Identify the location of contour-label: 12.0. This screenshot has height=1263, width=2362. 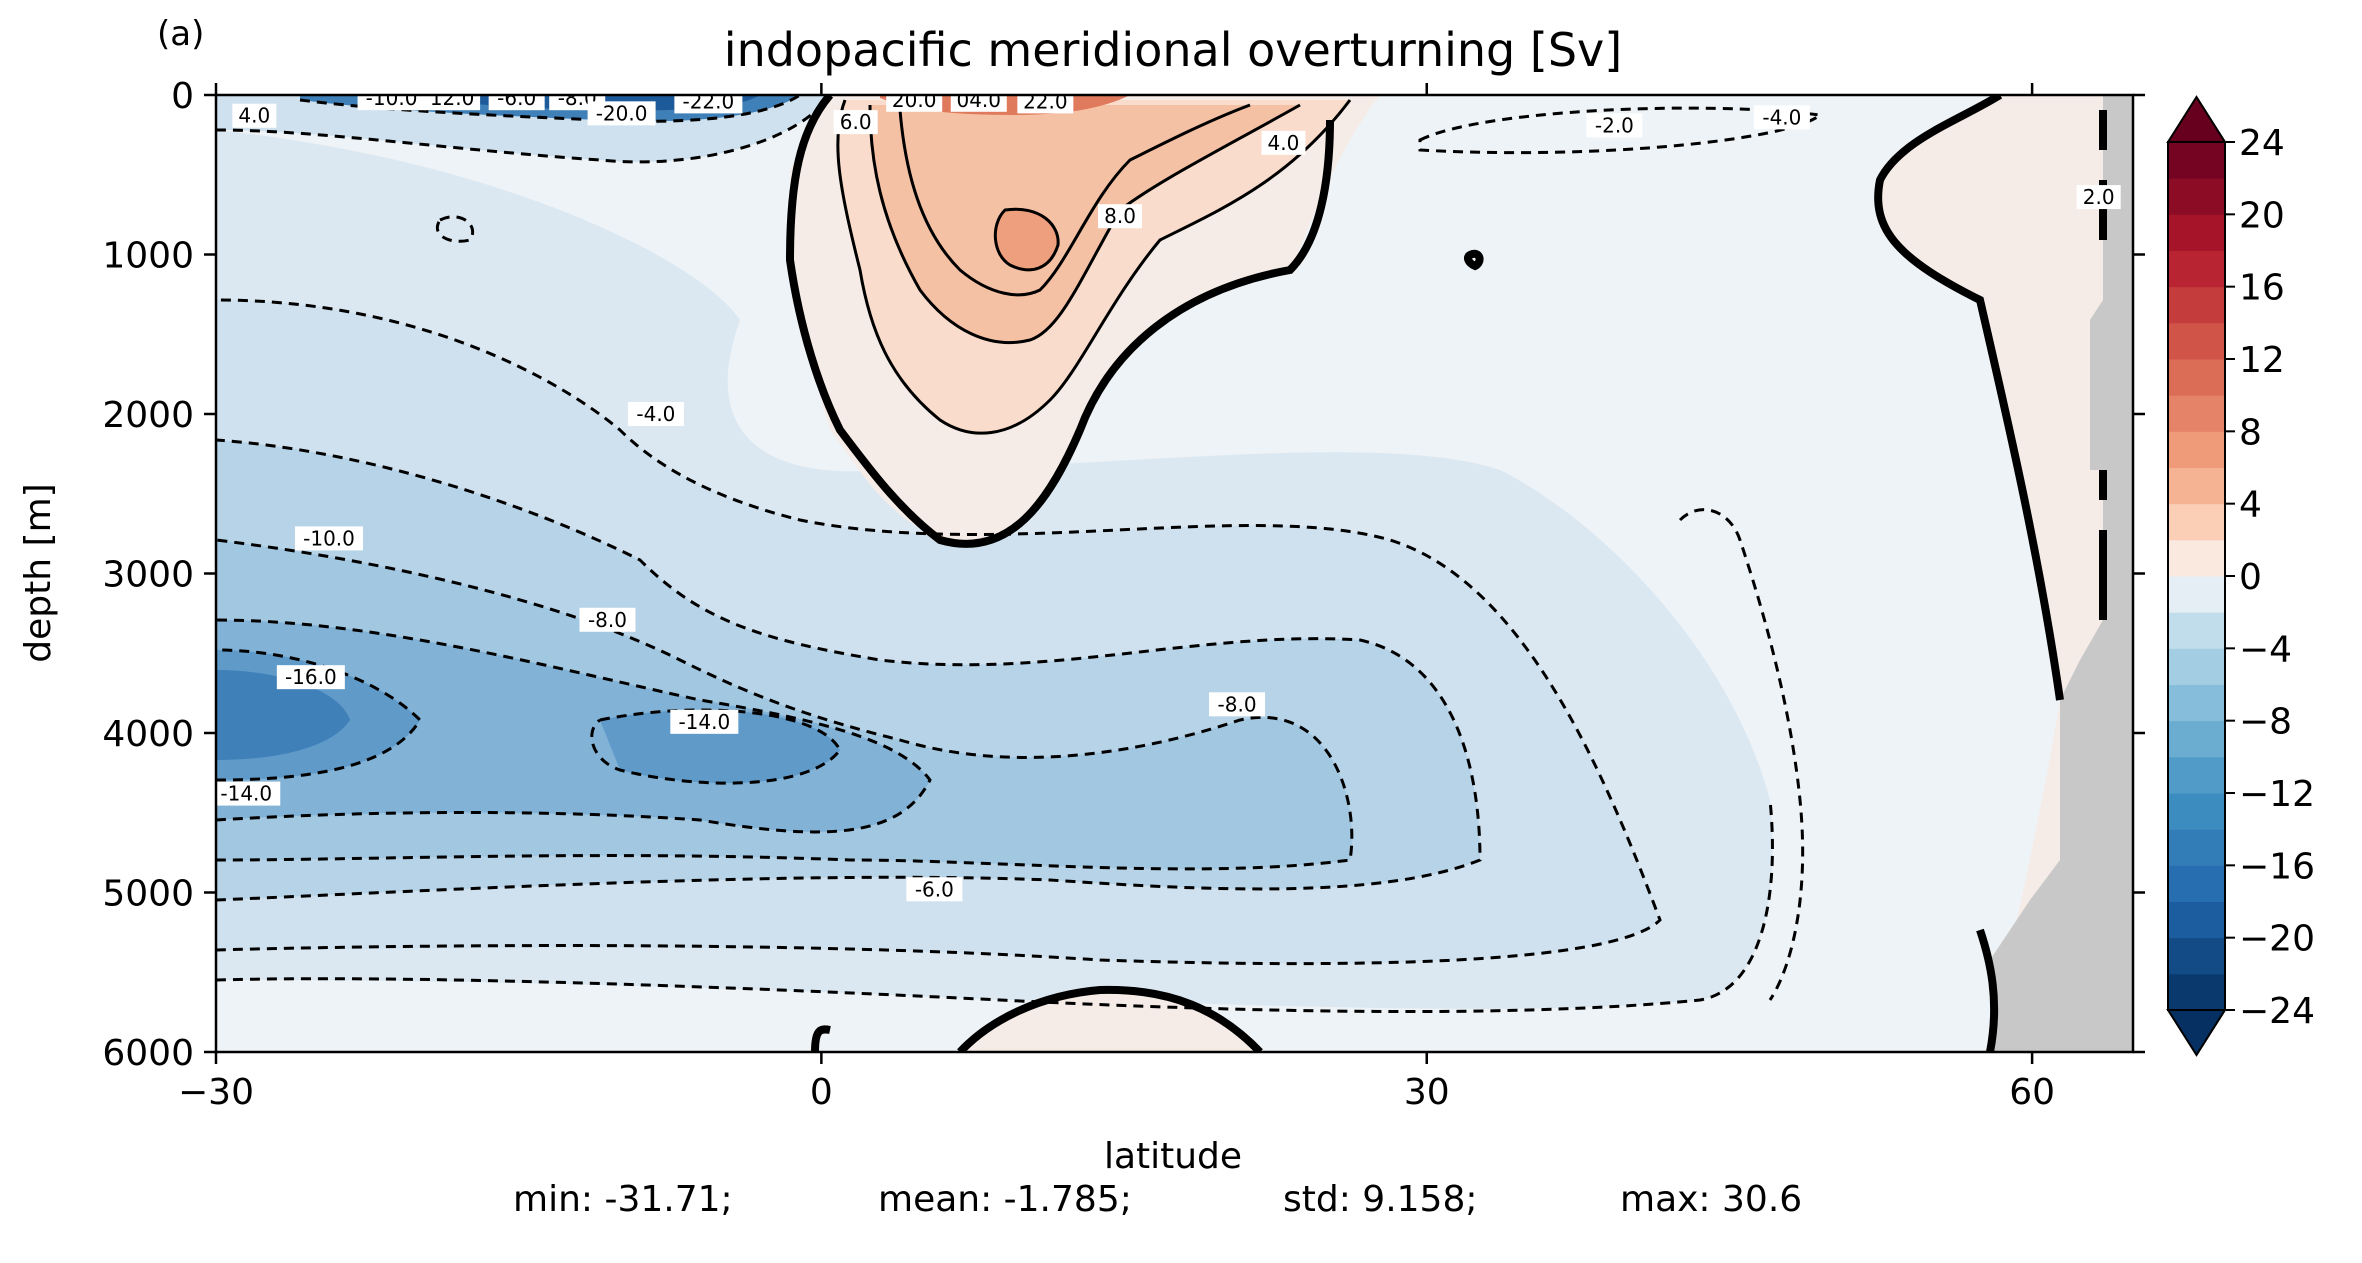
(452, 98).